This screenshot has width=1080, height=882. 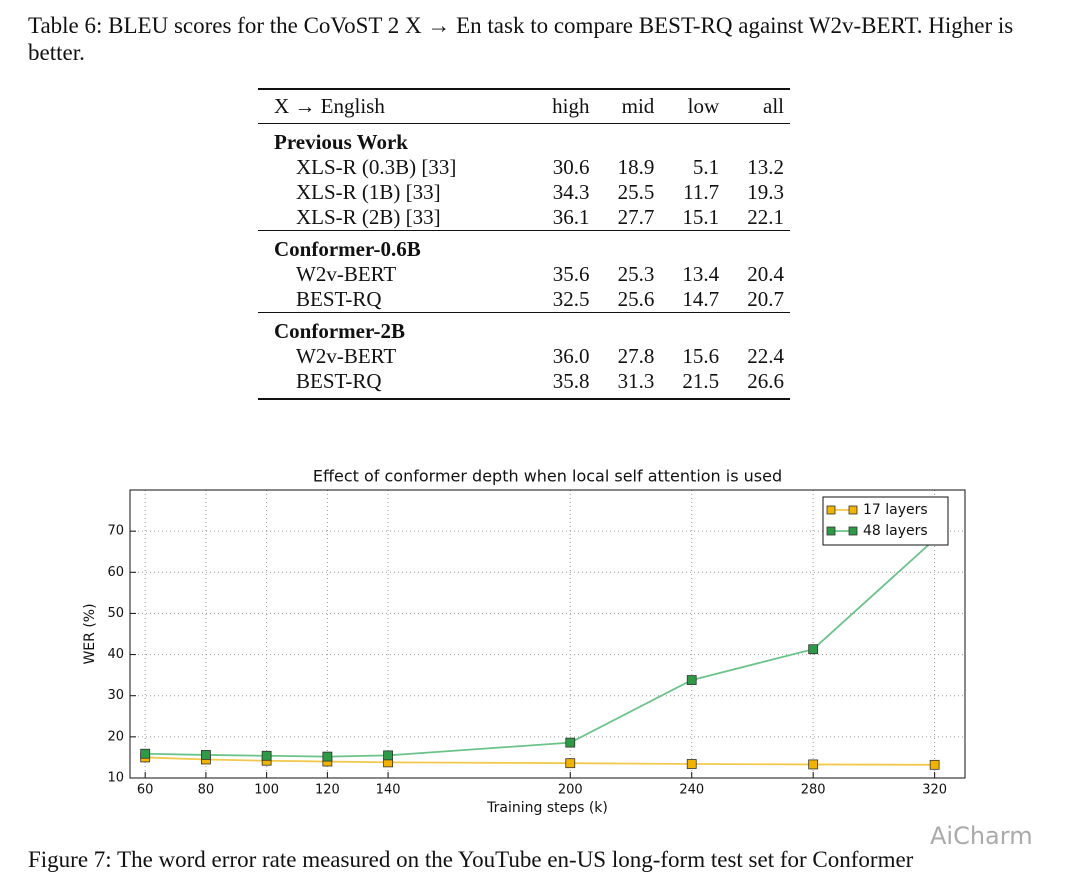 I want to click on x-tick-label: 200, so click(x=570, y=790).